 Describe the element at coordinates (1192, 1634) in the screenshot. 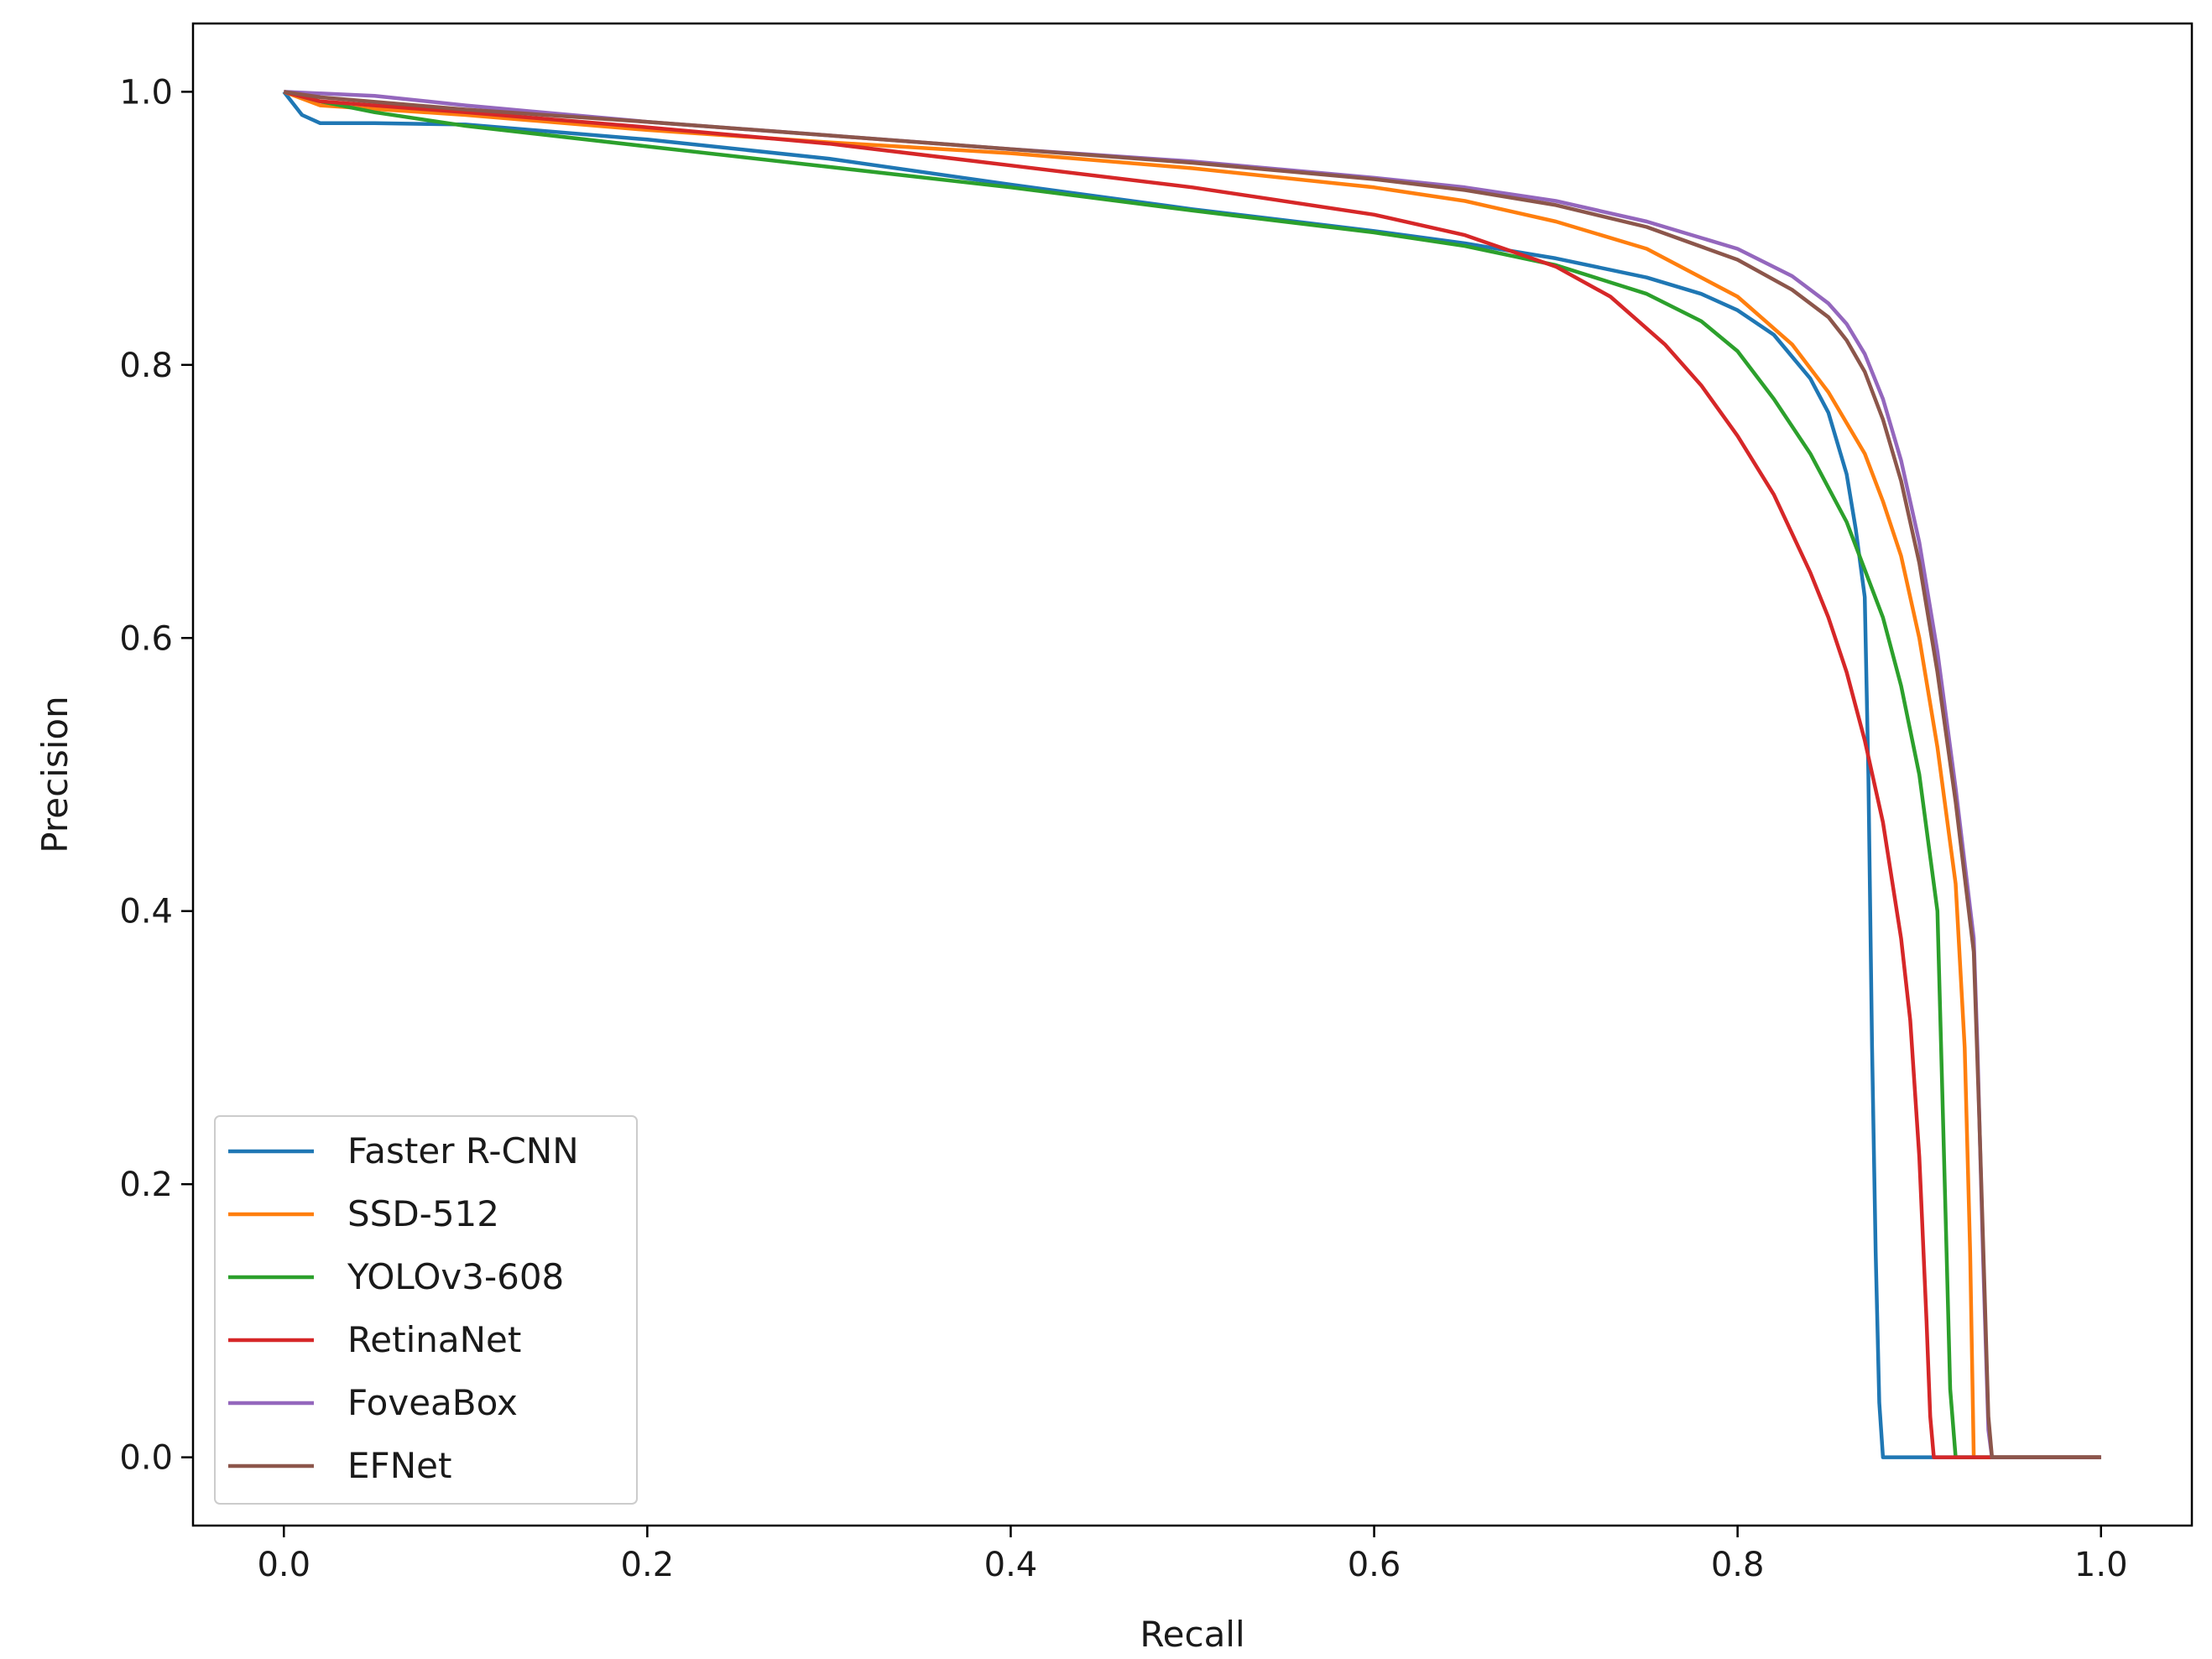

I see `x-axis-label: Recall` at that location.